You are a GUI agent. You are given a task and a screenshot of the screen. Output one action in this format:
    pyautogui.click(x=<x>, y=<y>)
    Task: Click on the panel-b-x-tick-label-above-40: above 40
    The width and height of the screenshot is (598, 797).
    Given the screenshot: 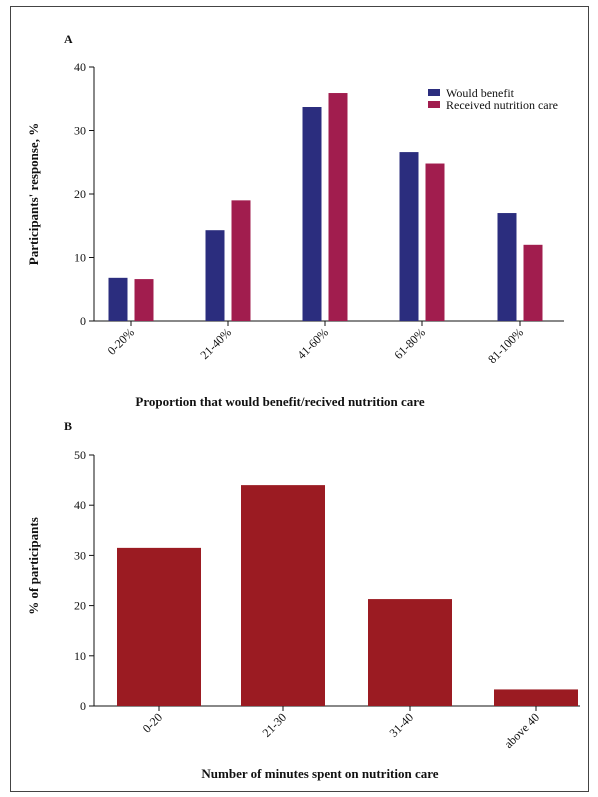 What is the action you would take?
    pyautogui.click(x=521, y=730)
    